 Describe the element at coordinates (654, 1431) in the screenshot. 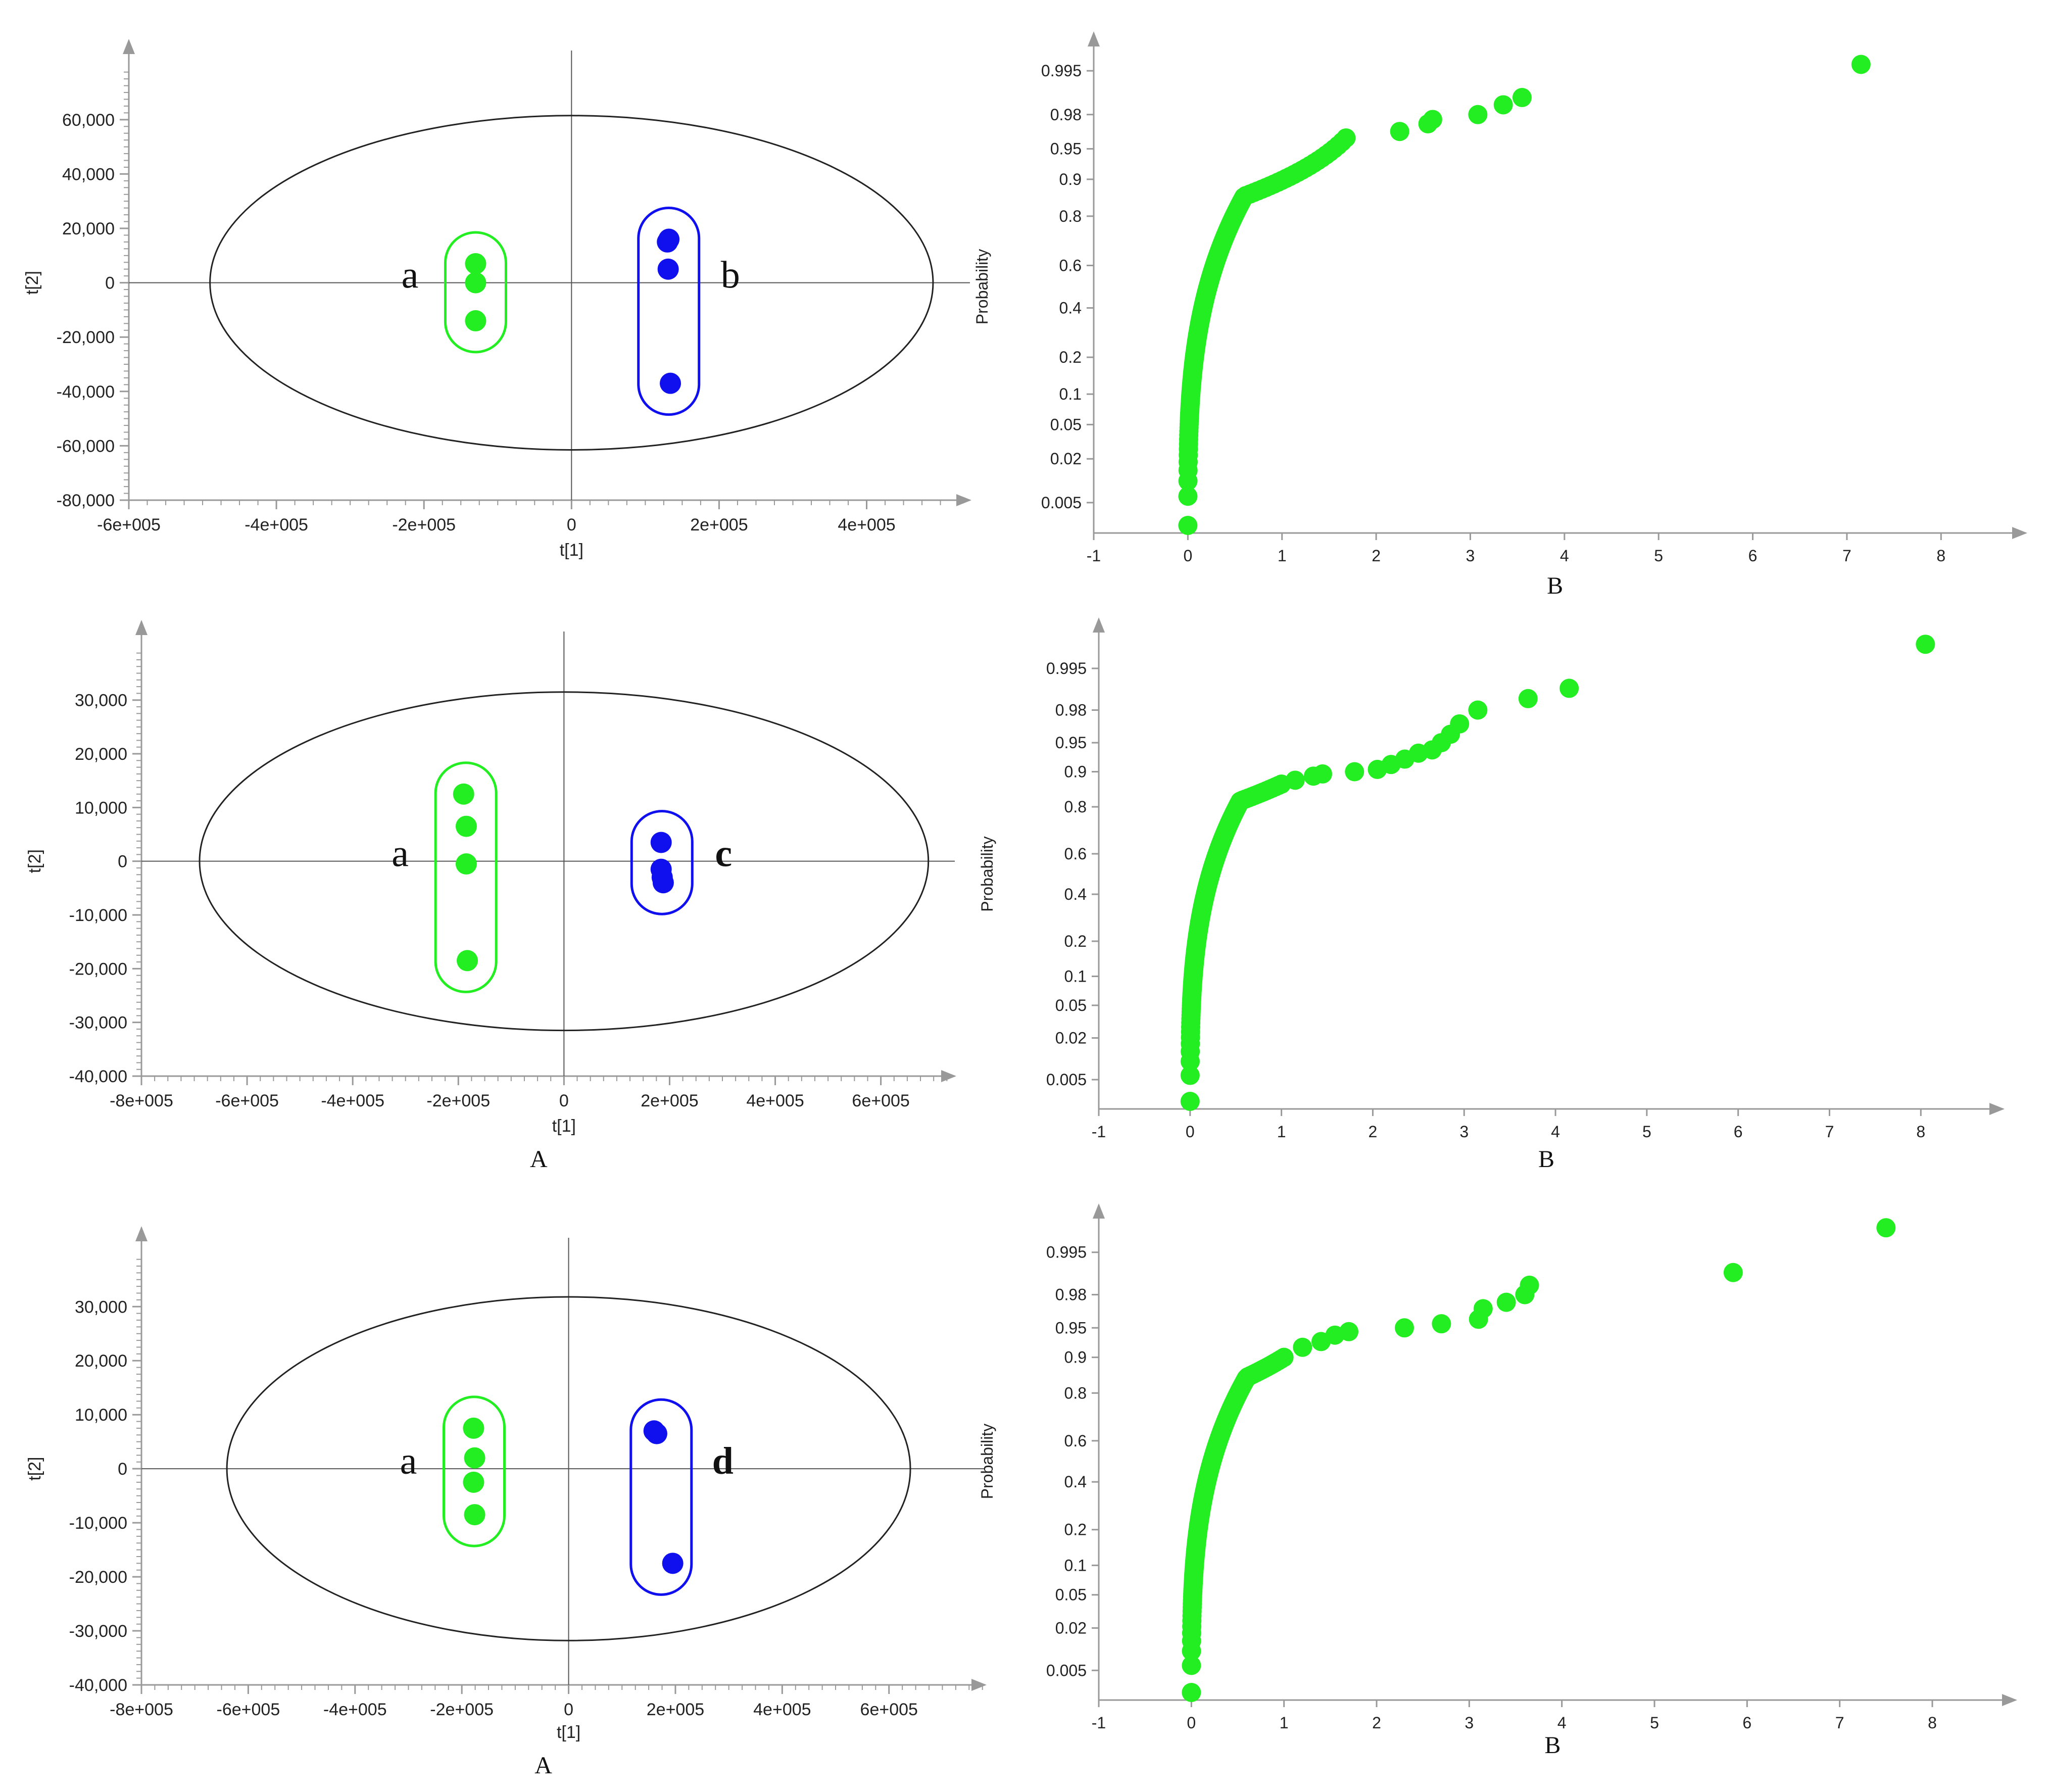

I see `data-point-d` at that location.